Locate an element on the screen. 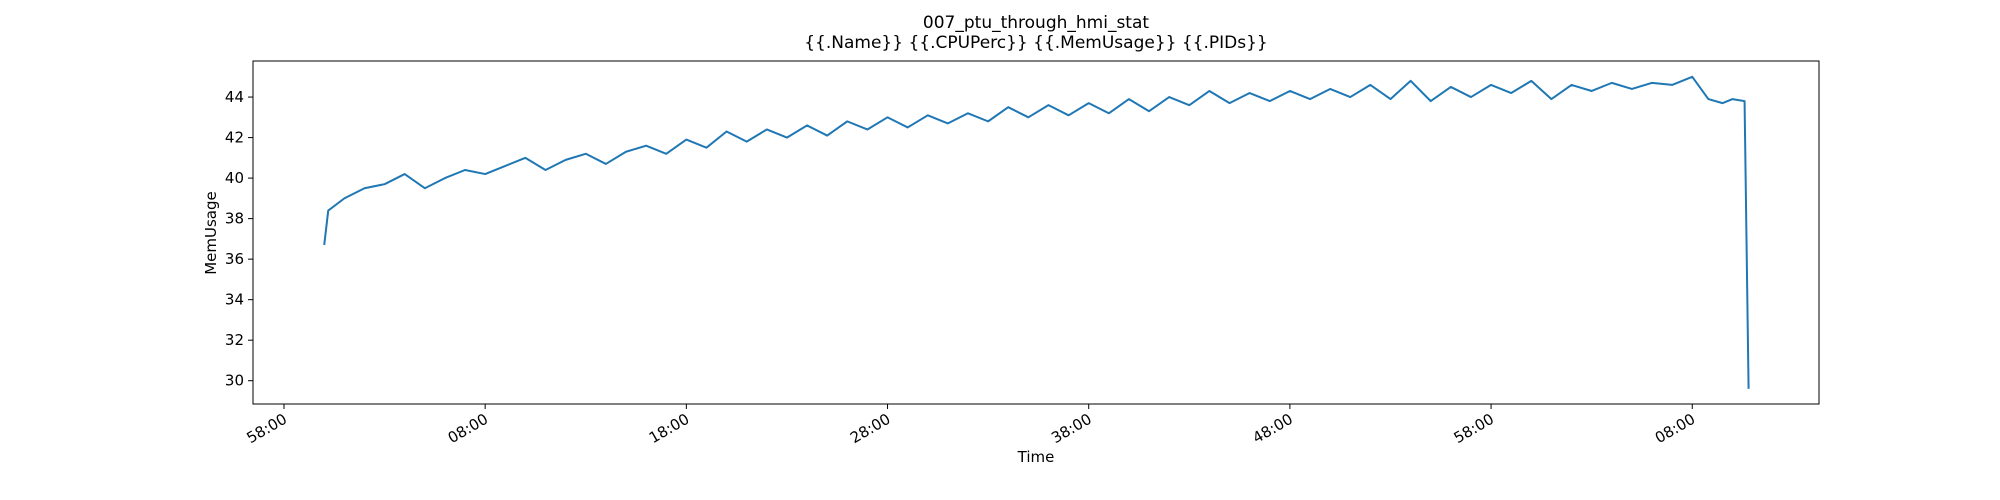  x-tick-label: 18:00 is located at coordinates (669, 428).